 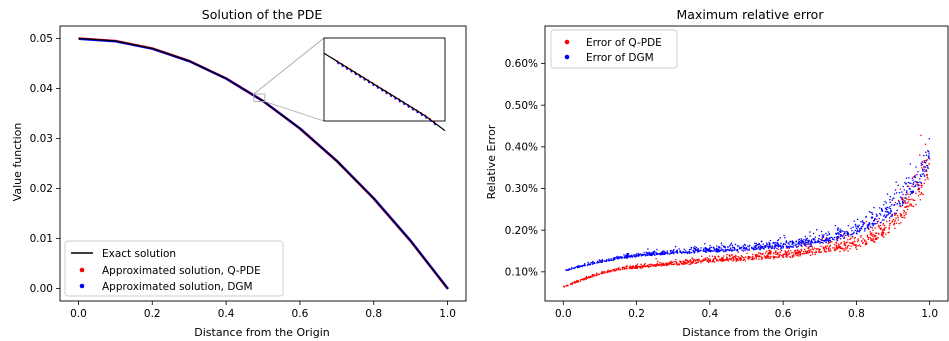 I want to click on legend-label: Approximated solution, Q-PDE, so click(x=181, y=271).